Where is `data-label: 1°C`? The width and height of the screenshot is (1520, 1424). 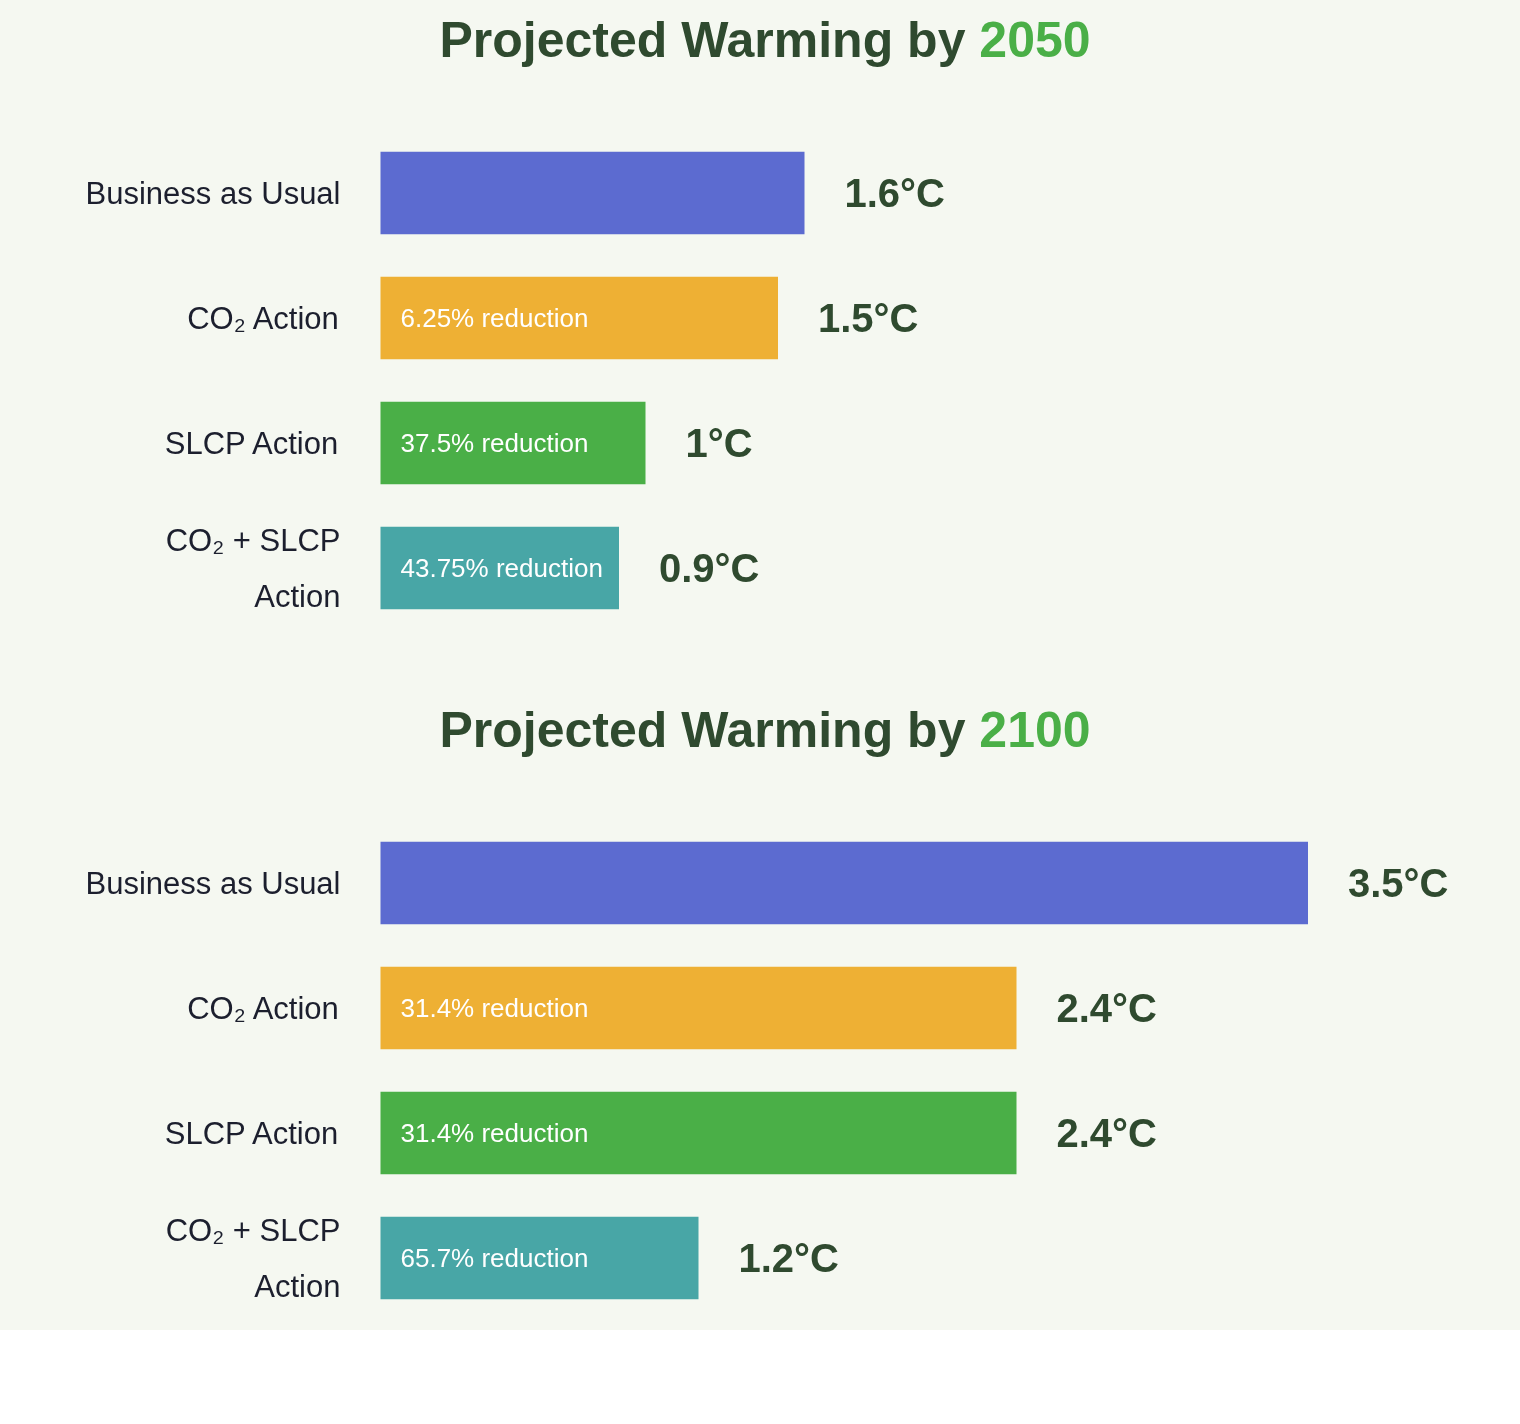
data-label: 1°C is located at coordinates (719, 443).